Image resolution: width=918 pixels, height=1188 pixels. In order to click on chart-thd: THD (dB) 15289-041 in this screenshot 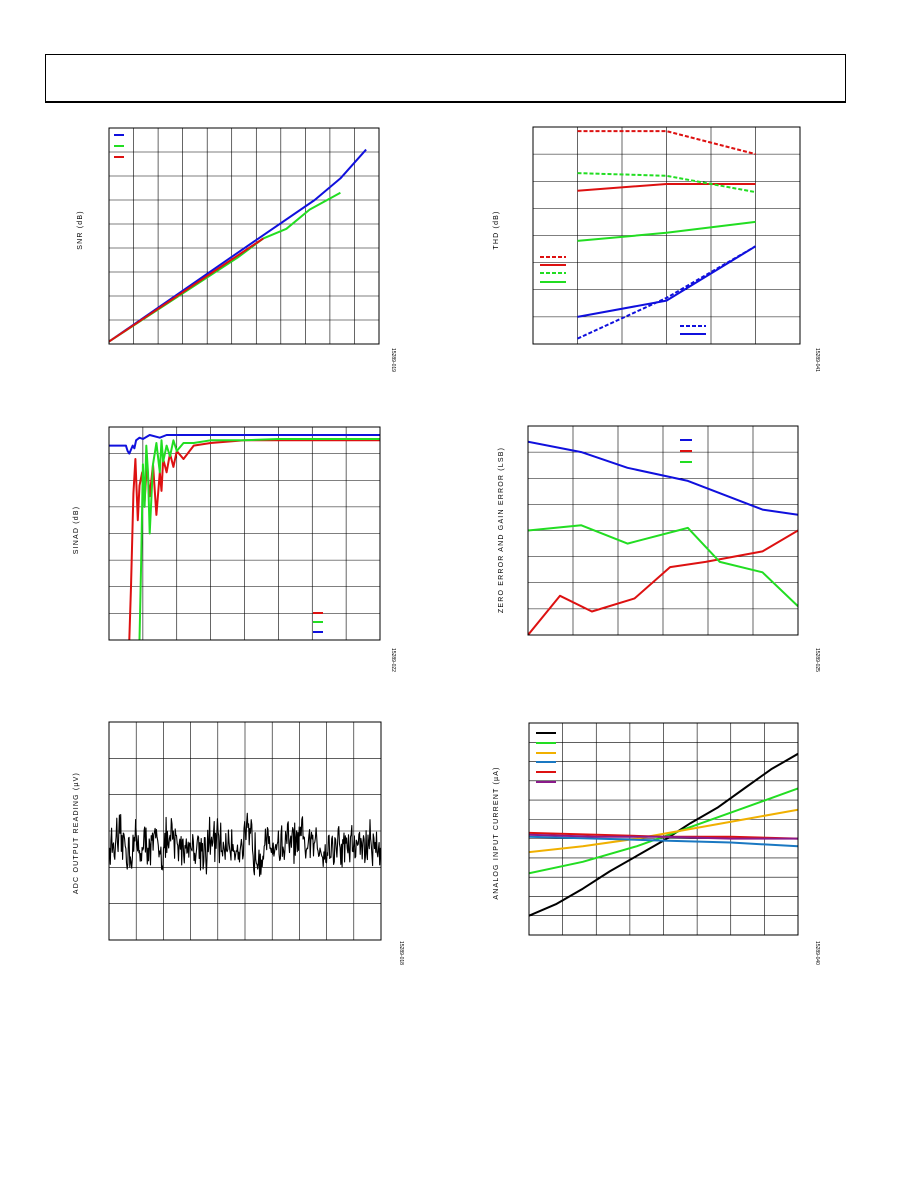, I will do `click(656, 249)`.